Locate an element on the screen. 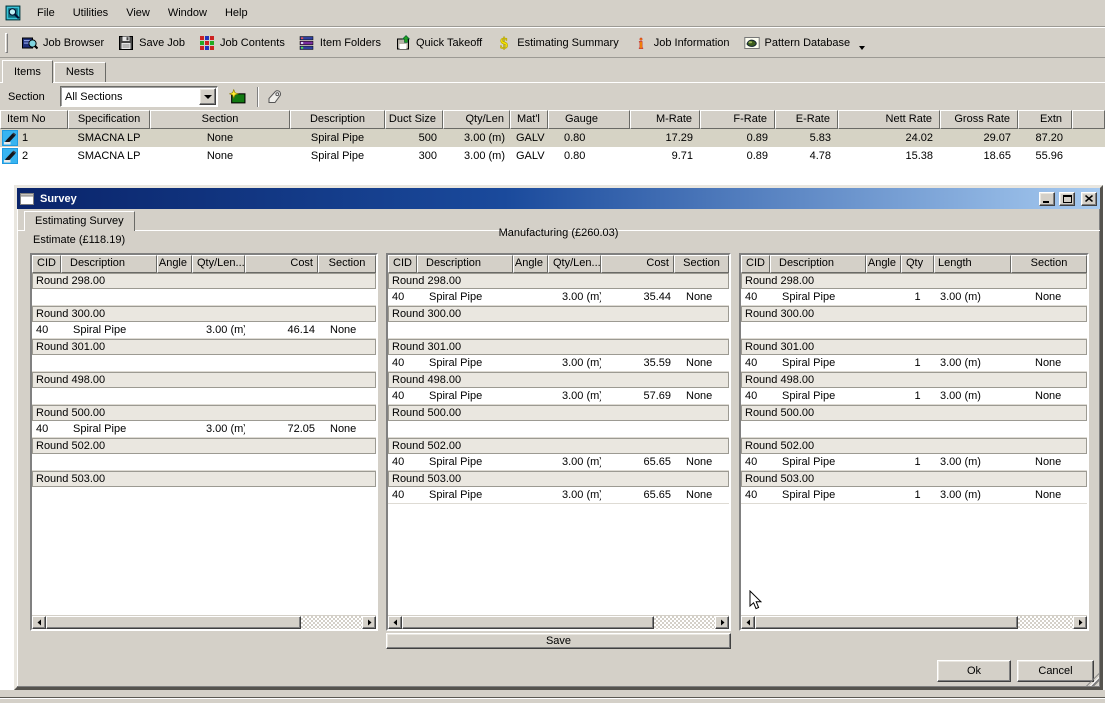 This screenshot has width=1105, height=703. dialog-titlebar: Survey is located at coordinates (558, 198).